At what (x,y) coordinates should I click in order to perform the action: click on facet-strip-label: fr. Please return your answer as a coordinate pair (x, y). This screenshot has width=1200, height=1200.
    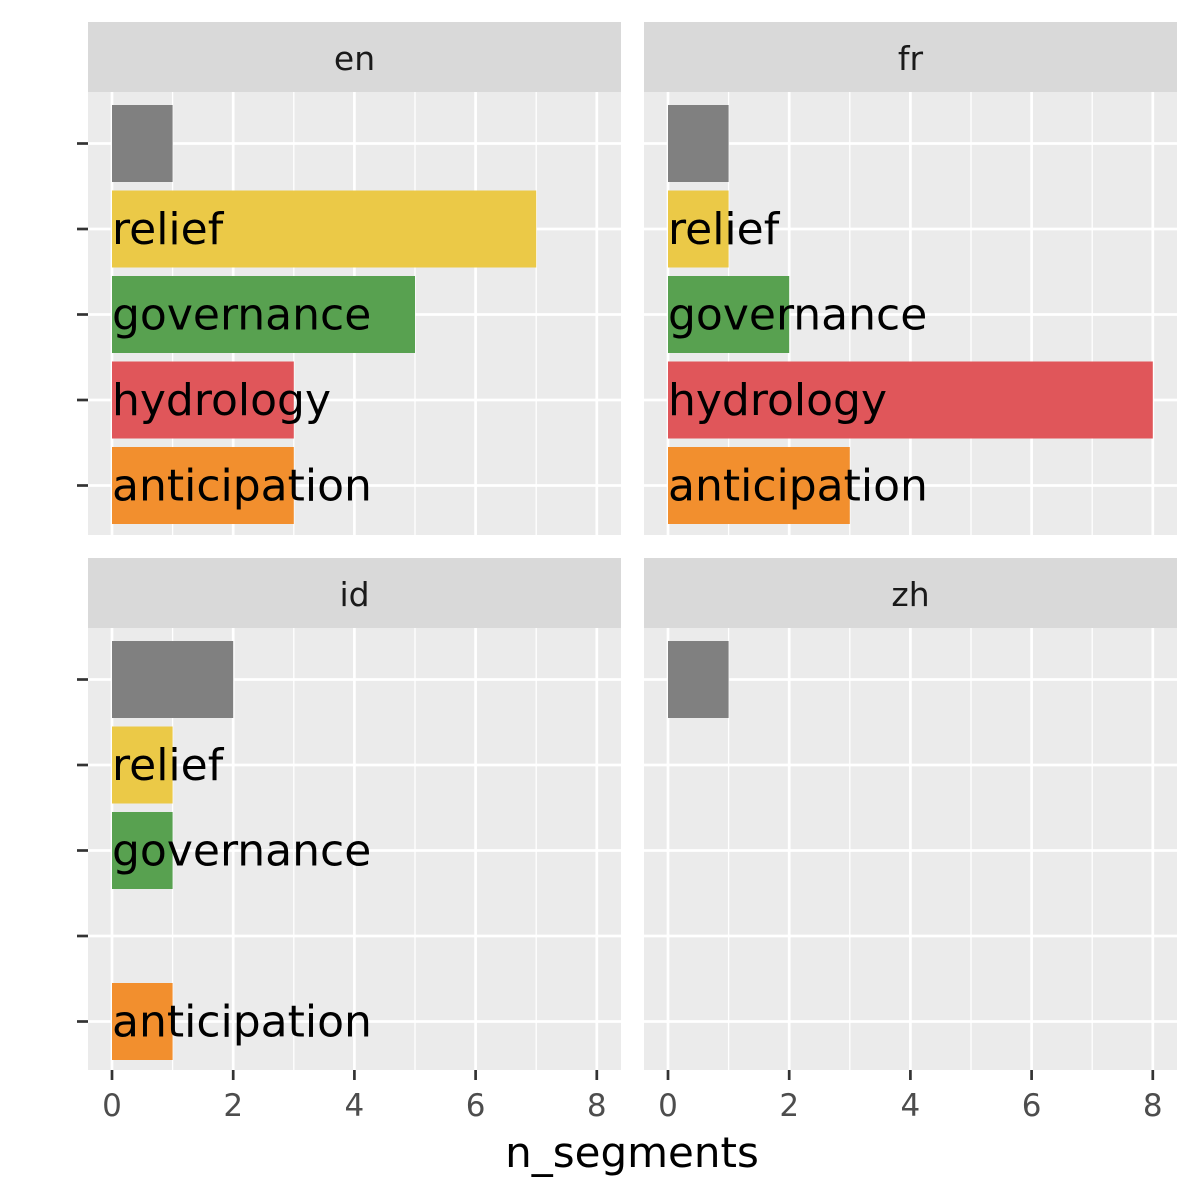
    Looking at the image, I should click on (911, 58).